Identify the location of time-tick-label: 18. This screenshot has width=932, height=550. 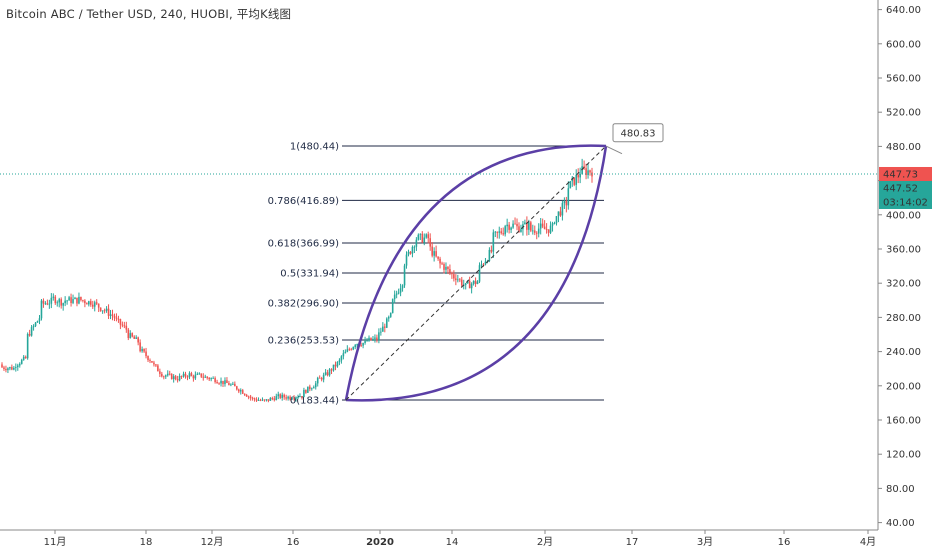
(146, 542).